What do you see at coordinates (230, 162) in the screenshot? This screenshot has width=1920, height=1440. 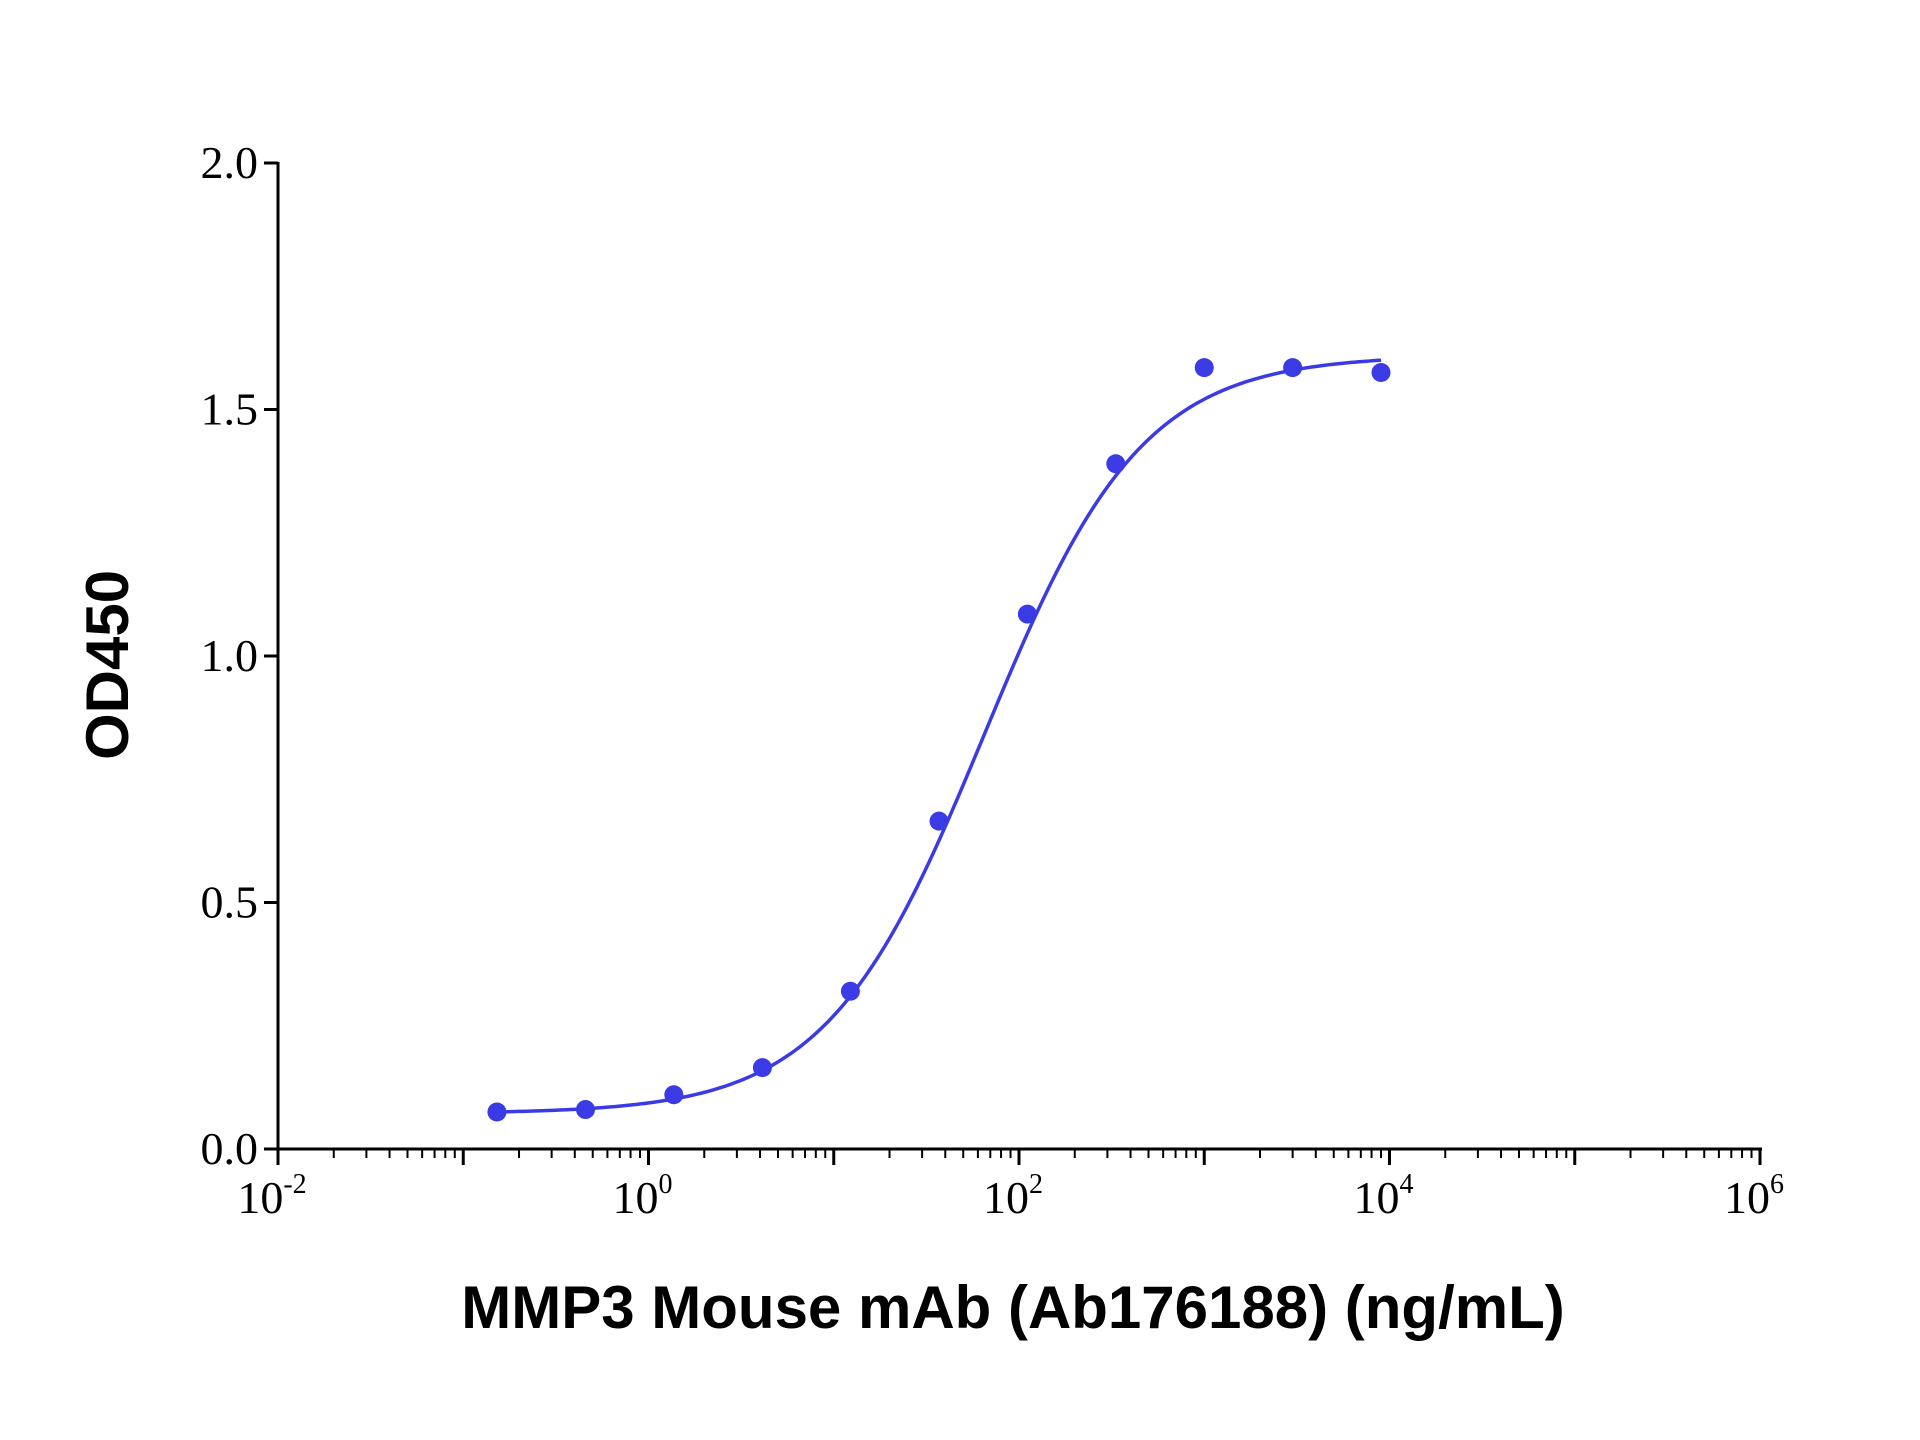 I see `y-tick-label: 2.0` at bounding box center [230, 162].